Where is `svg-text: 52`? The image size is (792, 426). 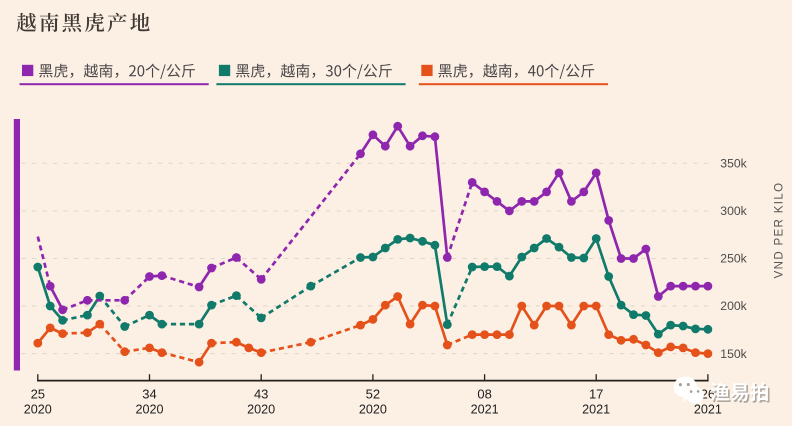
svg-text: 52 is located at coordinates (373, 394).